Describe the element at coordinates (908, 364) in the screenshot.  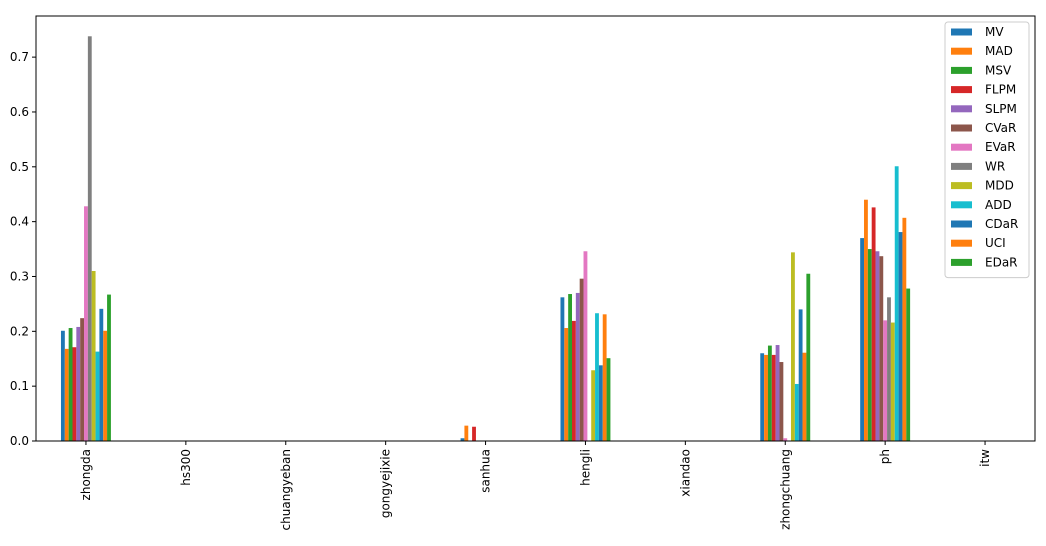
I see `bar-edar-ph` at that location.